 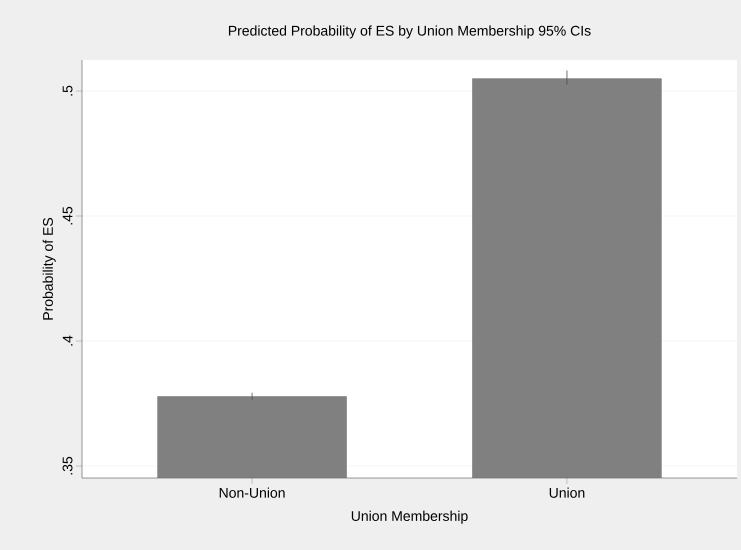 I want to click on x-tick-label: Non-Union, so click(x=252, y=493).